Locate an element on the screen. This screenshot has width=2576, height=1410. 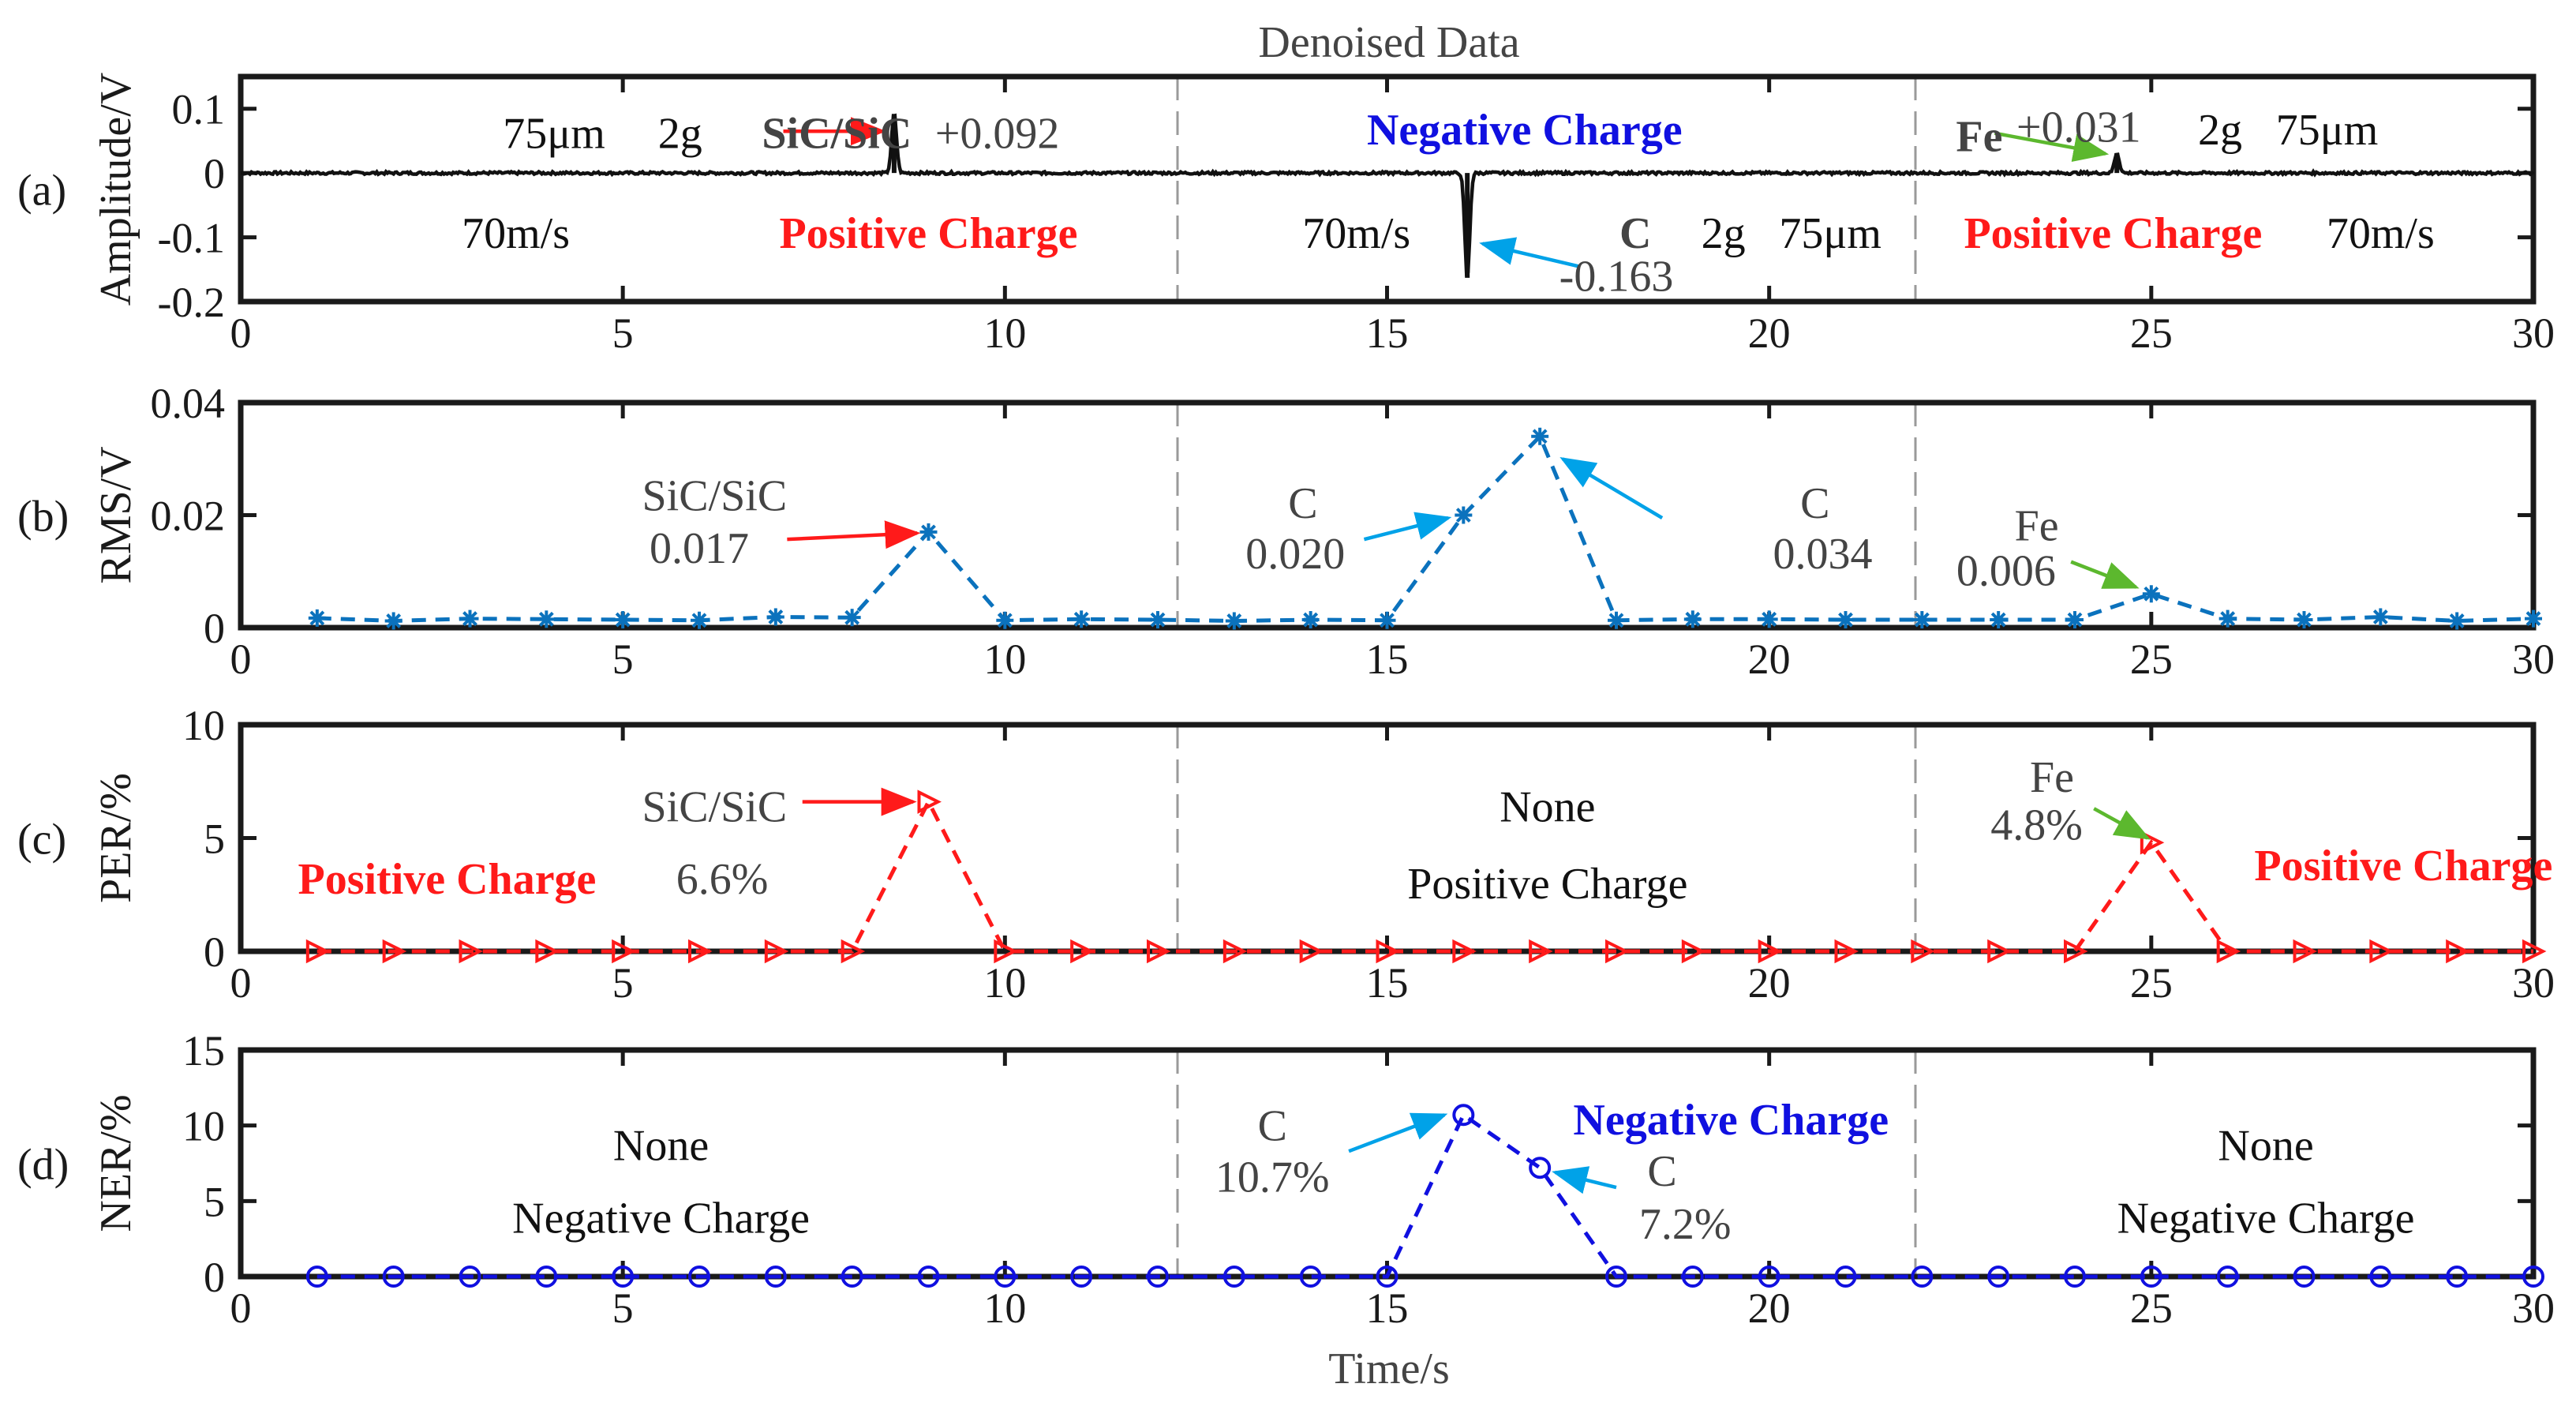
panel-b-frame is located at coordinates (1387, 515).